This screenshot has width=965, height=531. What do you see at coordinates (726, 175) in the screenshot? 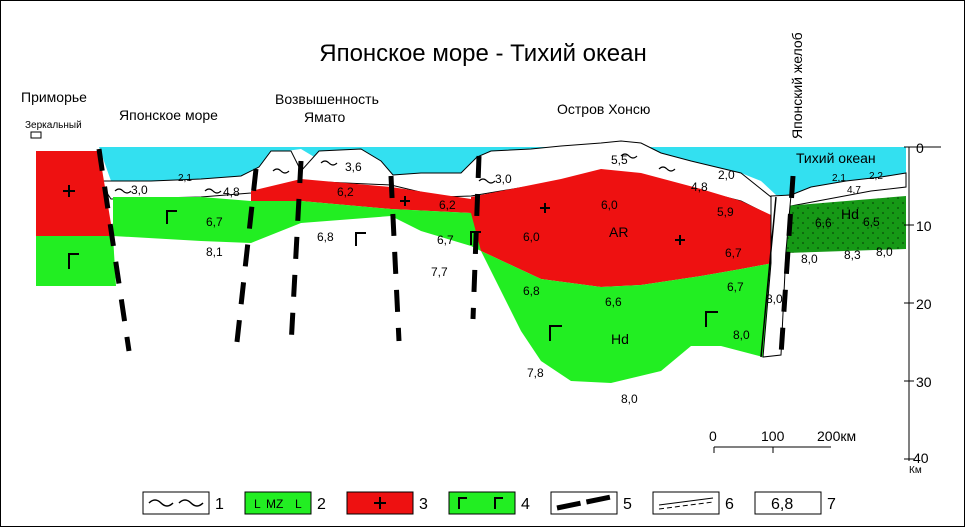
I see `velocity: 2,0` at bounding box center [726, 175].